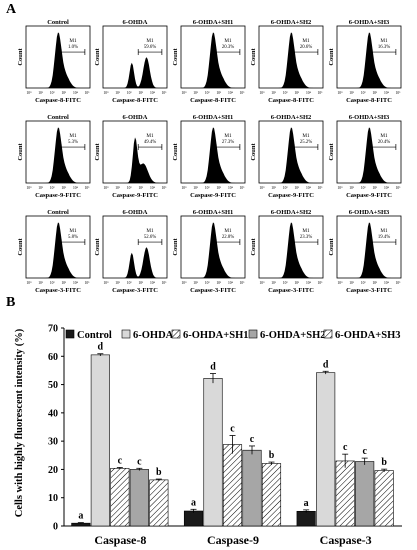 This screenshot has height=550, width=417. Describe the element at coordinates (150, 237) in the screenshot. I see `gate-percent: 52.6%` at that location.